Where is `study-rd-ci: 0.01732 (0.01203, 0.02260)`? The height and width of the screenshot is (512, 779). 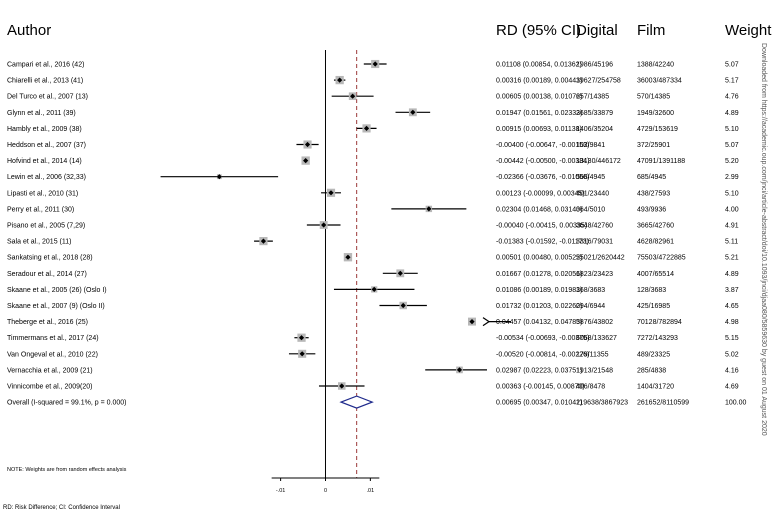 study-rd-ci: 0.01732 (0.01203, 0.02260) is located at coordinates (539, 306).